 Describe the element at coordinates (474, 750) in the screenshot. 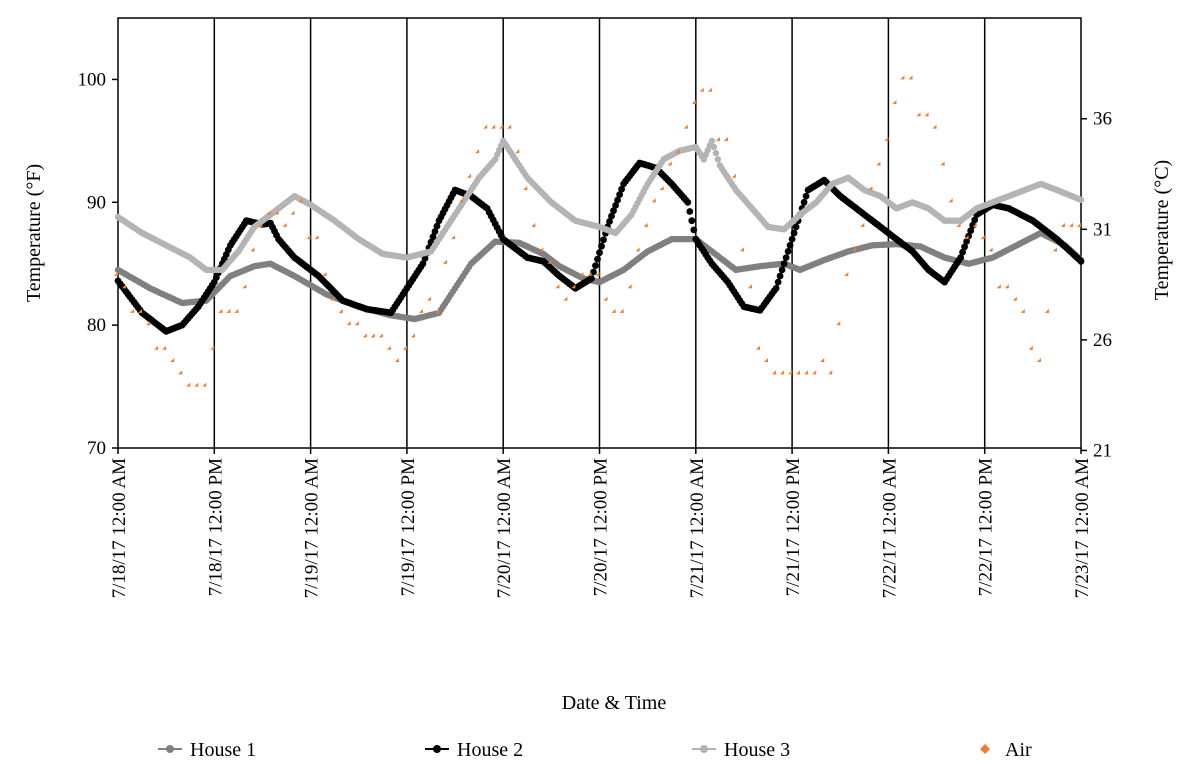

I see `legend-item-house-2: House 2` at that location.